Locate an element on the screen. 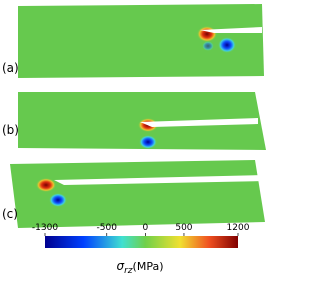 This screenshot has width=320, height=298. tick-label: 1200 is located at coordinates (238, 228).